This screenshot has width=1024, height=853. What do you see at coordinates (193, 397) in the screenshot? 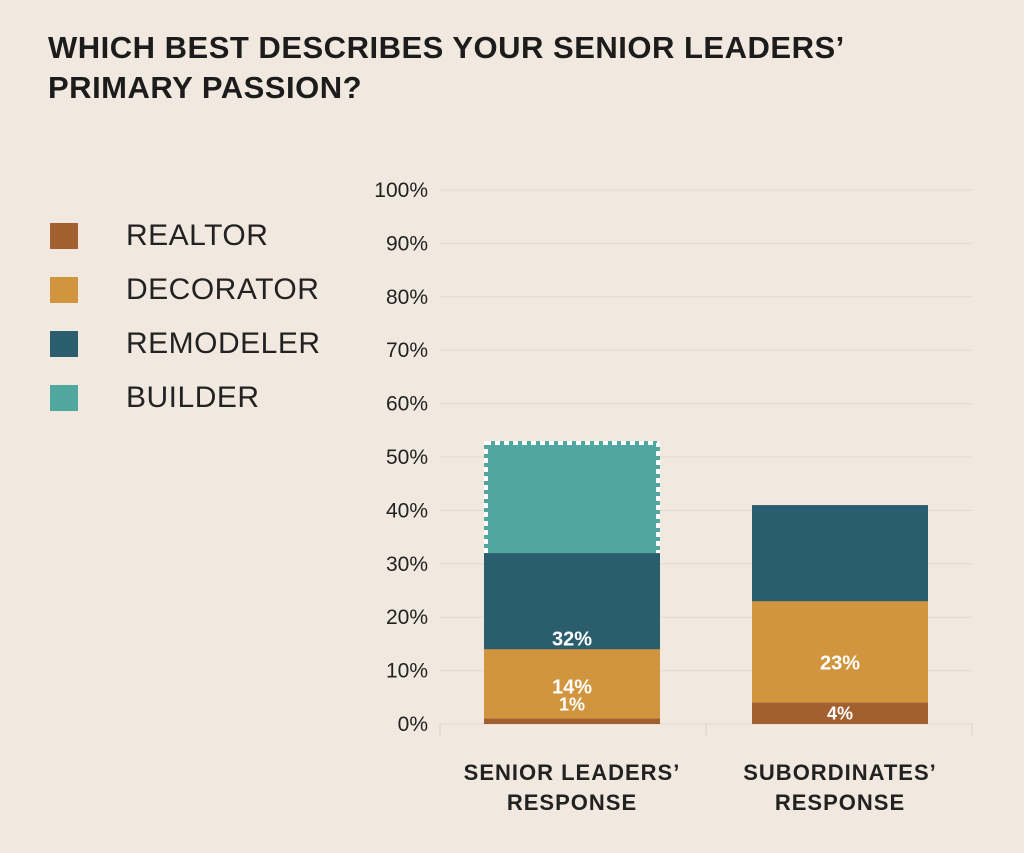
I see `legend-label-builder: BUILDER` at bounding box center [193, 397].